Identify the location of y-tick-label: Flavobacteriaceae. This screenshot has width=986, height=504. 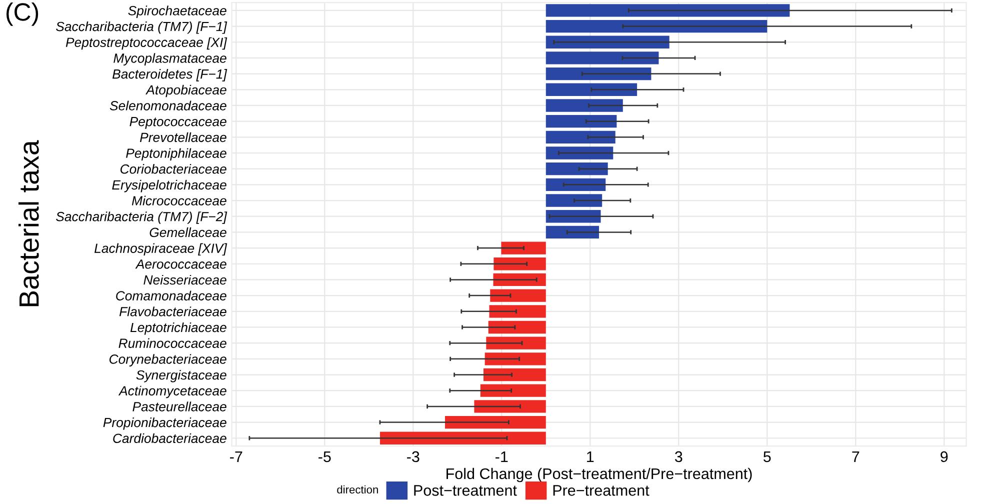
(172, 311).